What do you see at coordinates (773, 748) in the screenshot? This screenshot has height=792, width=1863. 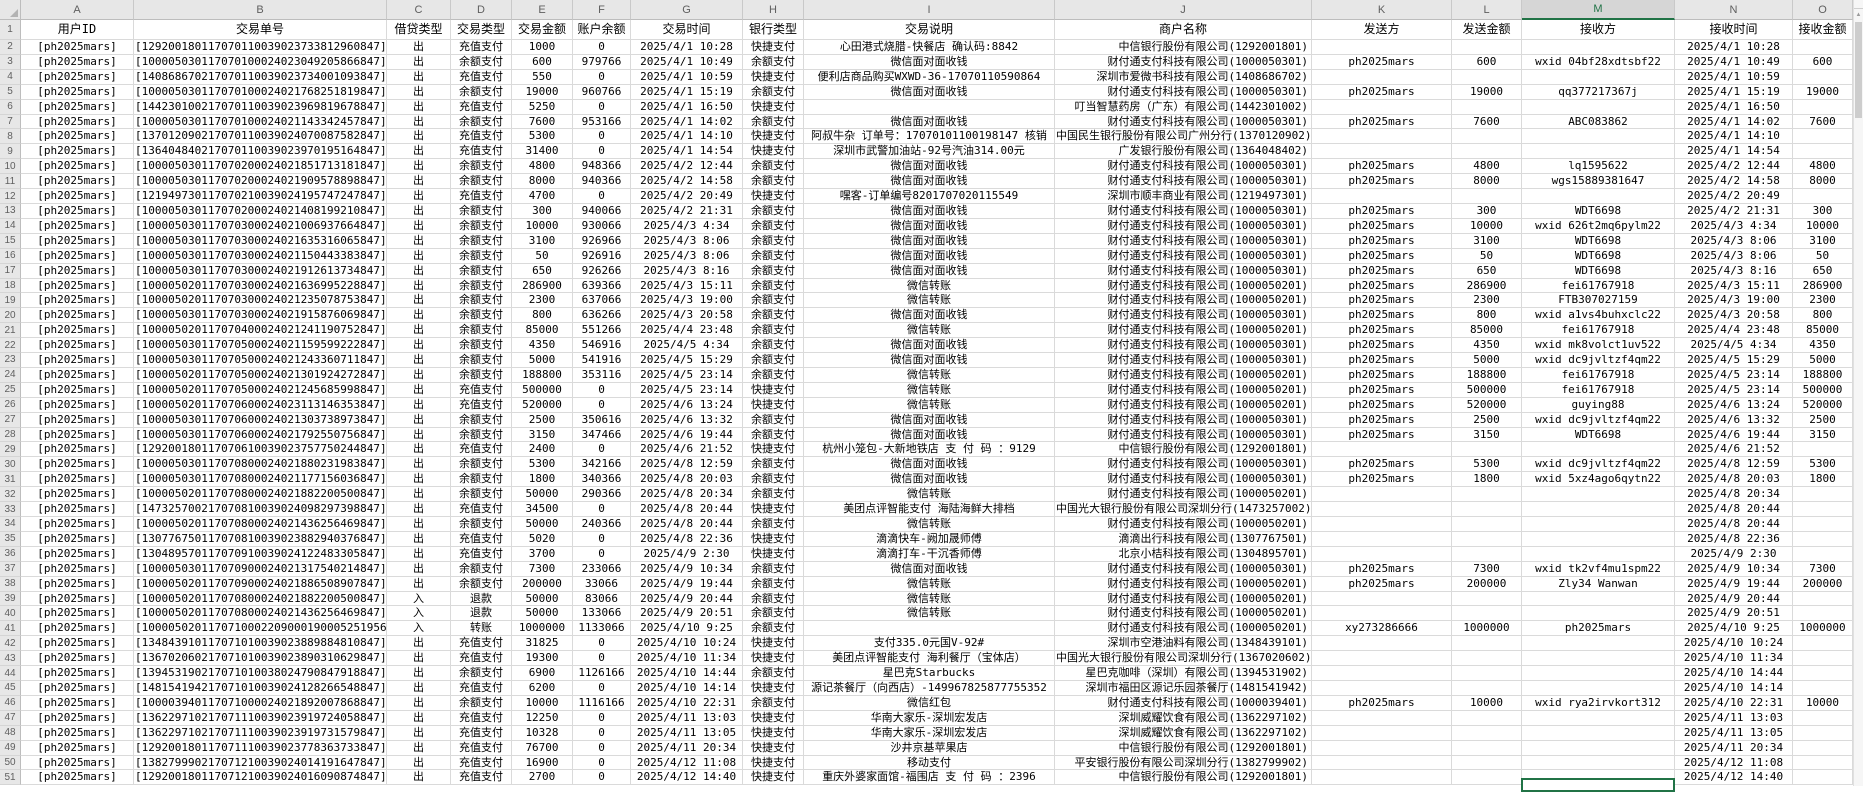 I see `cell-H49: 快捷支付` at bounding box center [773, 748].